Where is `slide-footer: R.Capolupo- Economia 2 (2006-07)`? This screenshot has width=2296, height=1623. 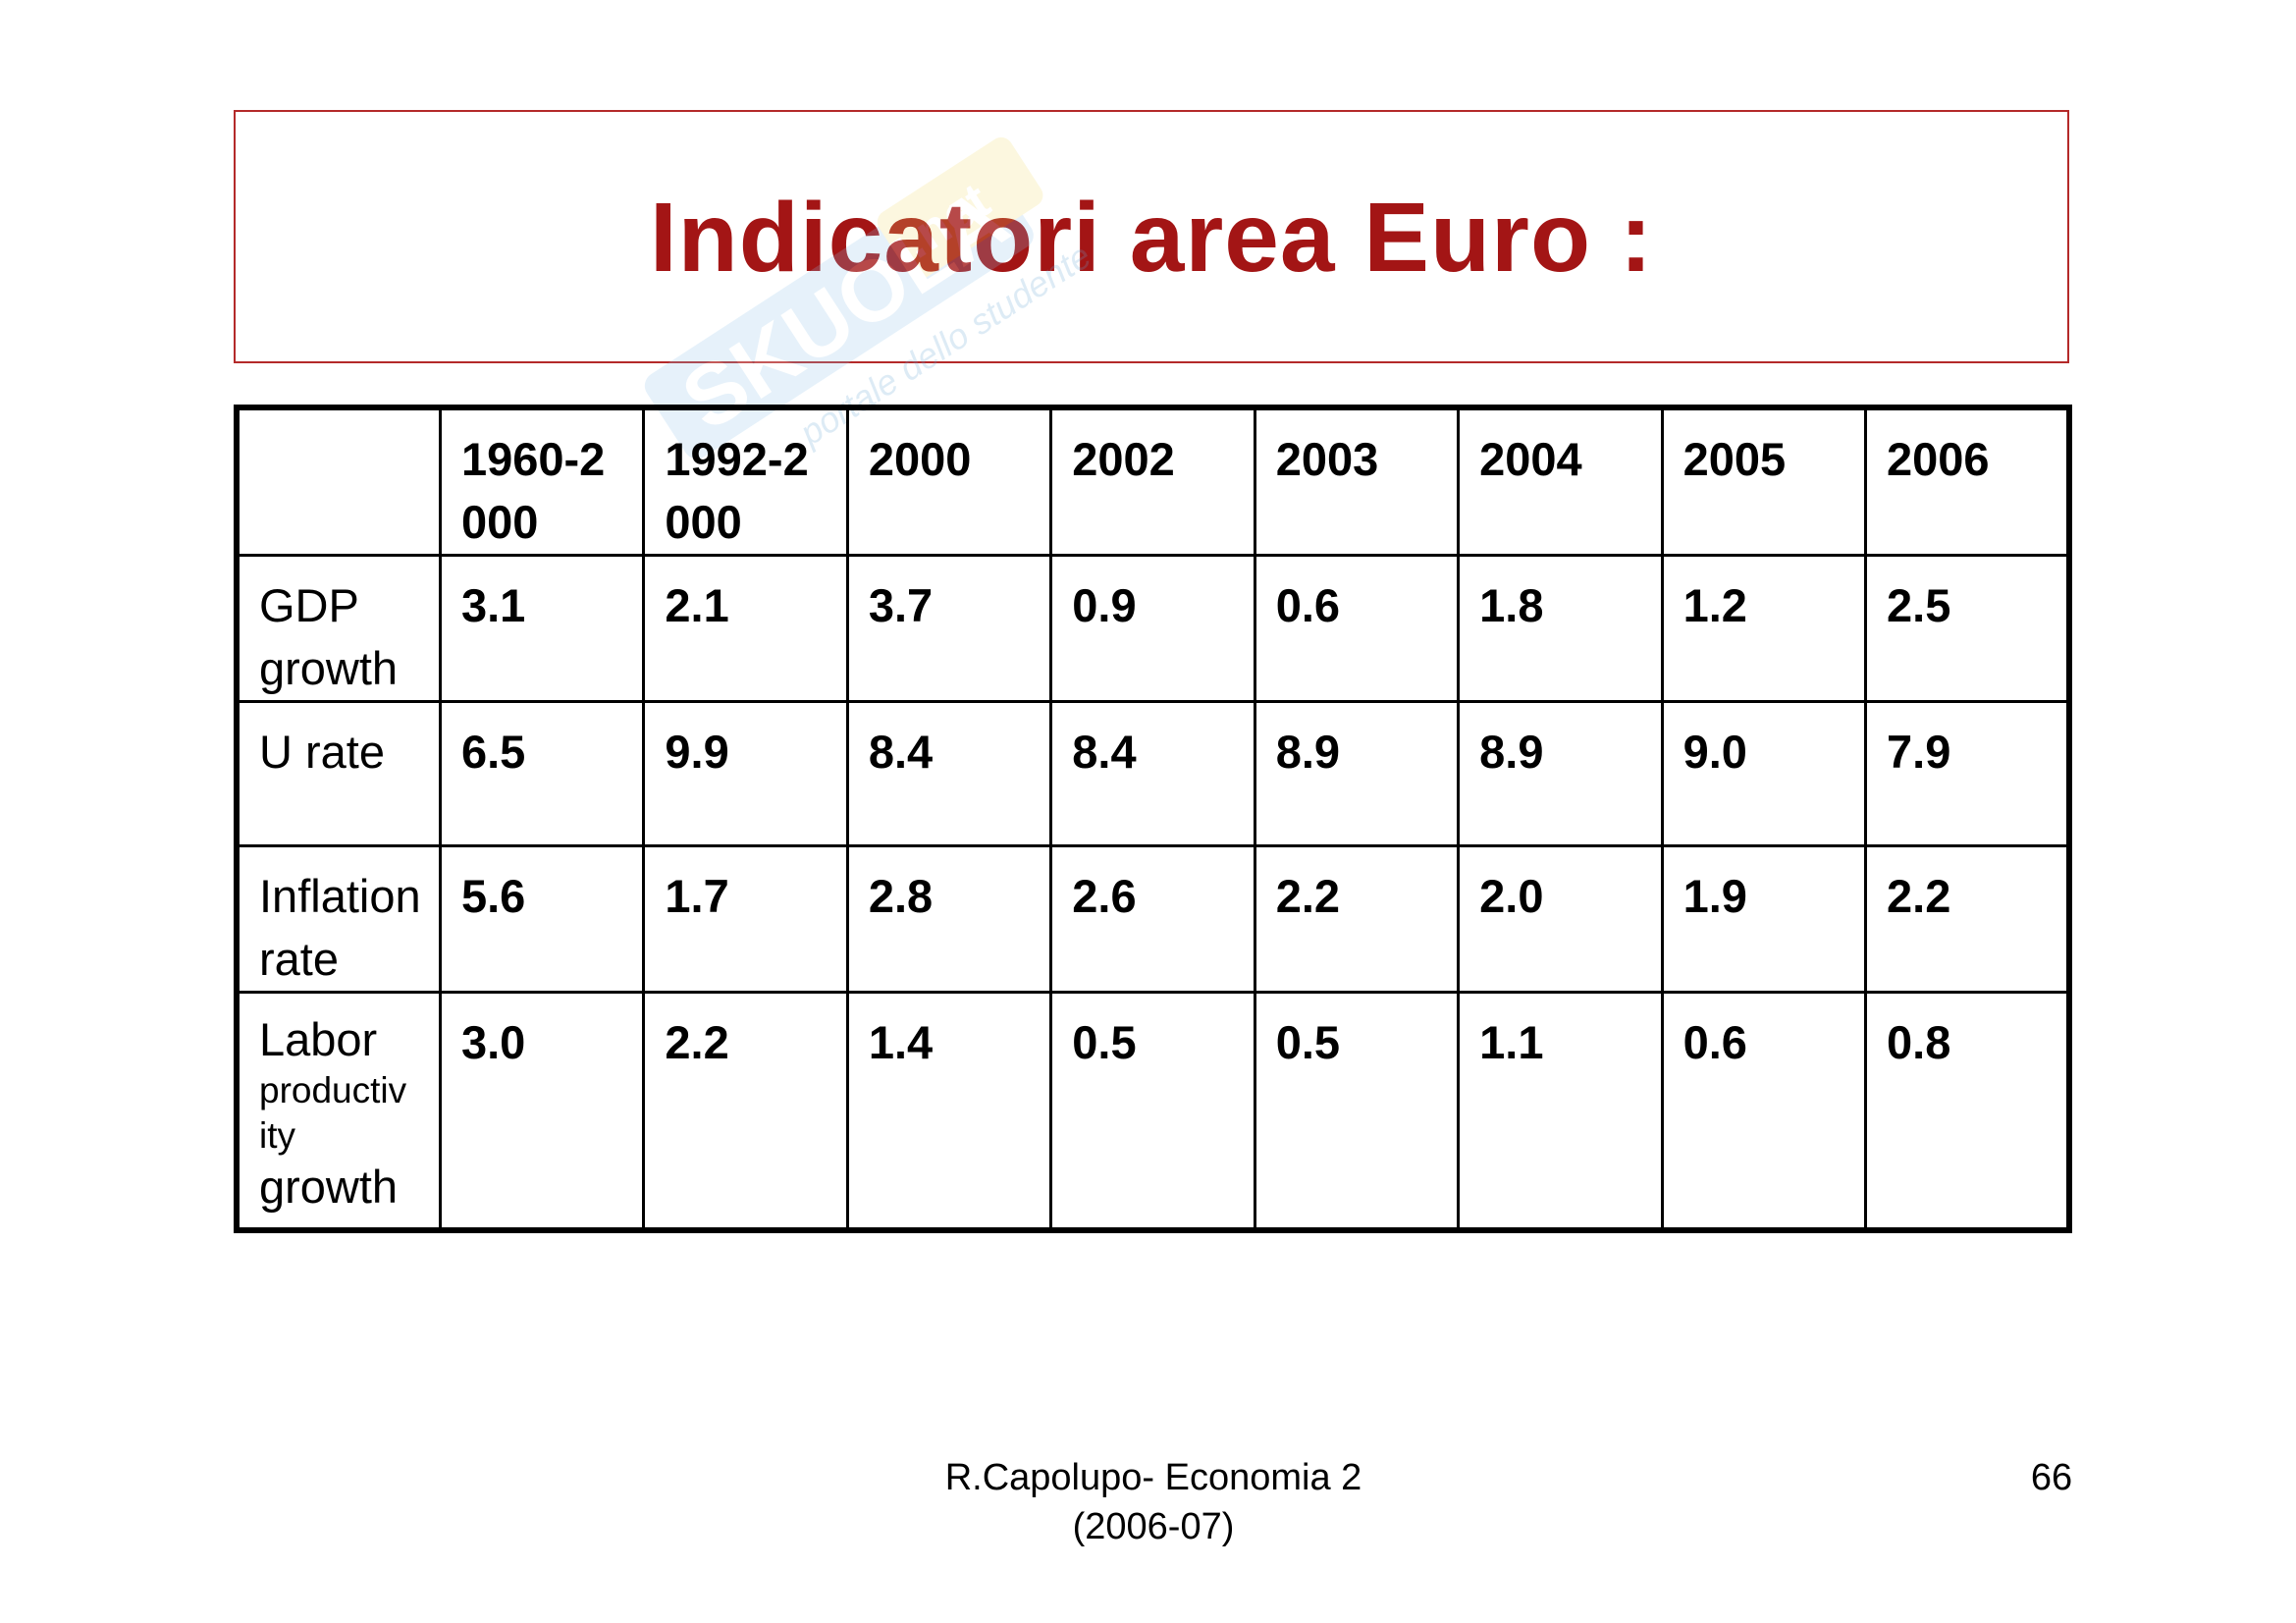 slide-footer: R.Capolupo- Economia 2 (2006-07) is located at coordinates (1153, 1502).